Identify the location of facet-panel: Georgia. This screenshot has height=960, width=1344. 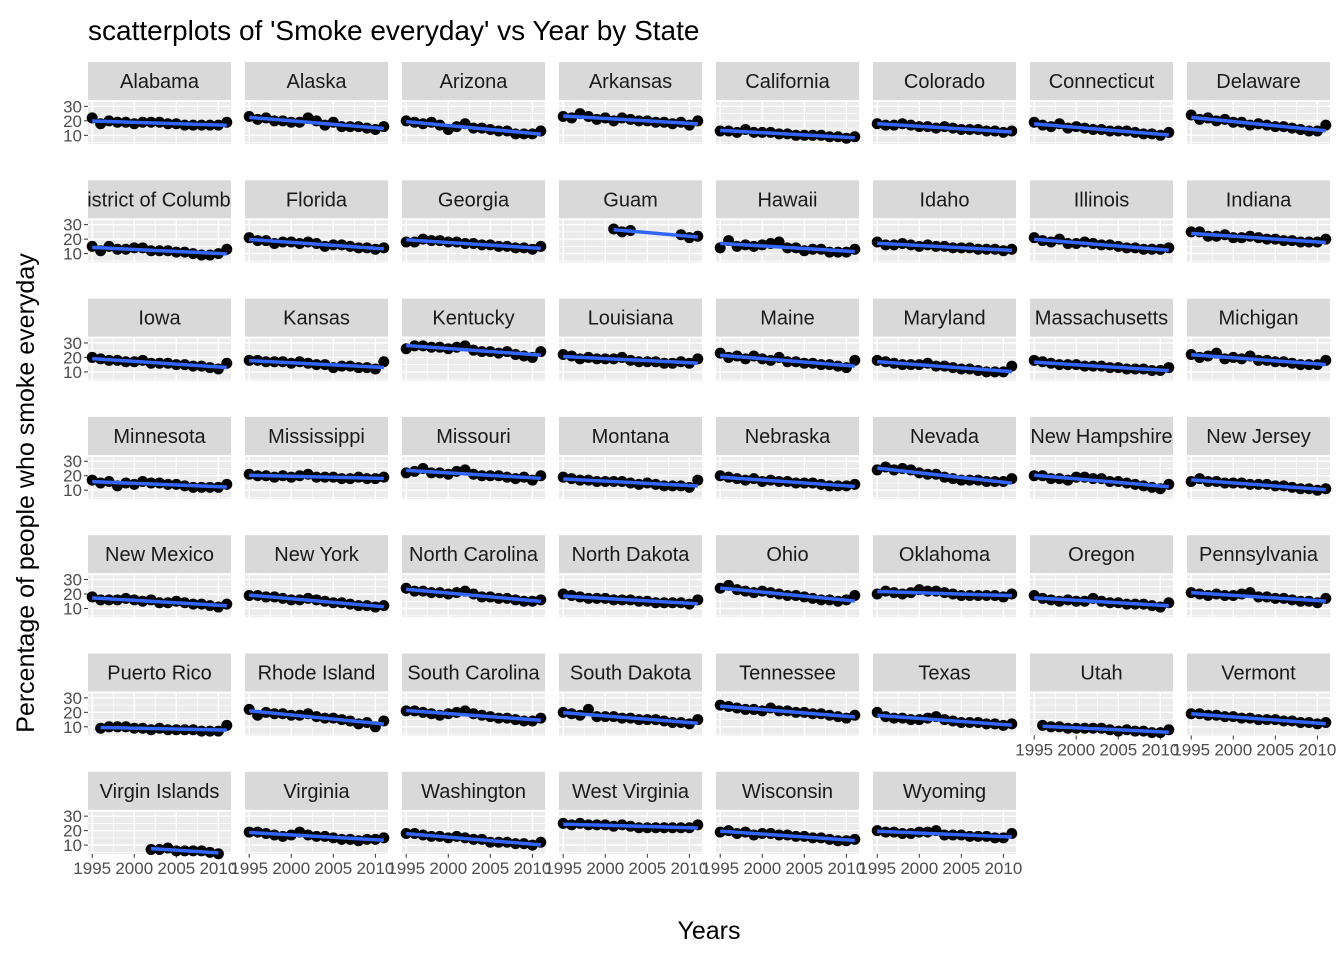
(473, 221).